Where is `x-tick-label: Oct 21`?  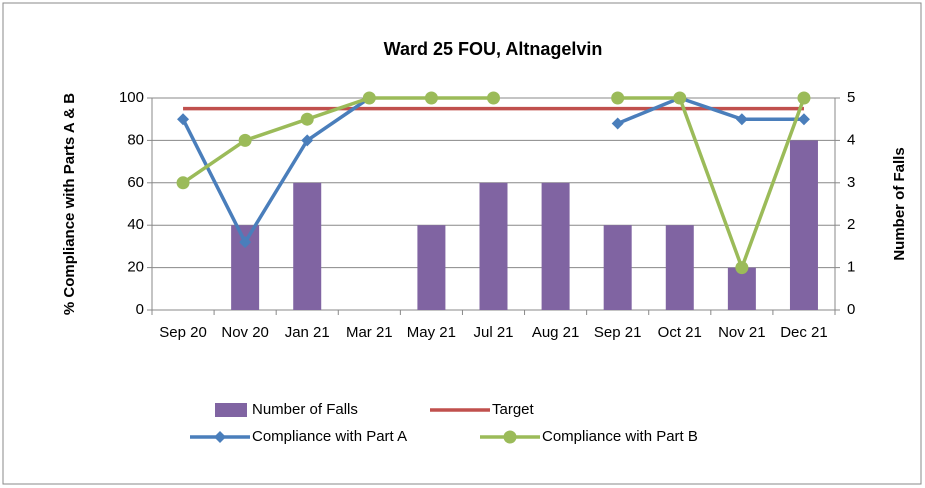 x-tick-label: Oct 21 is located at coordinates (680, 332).